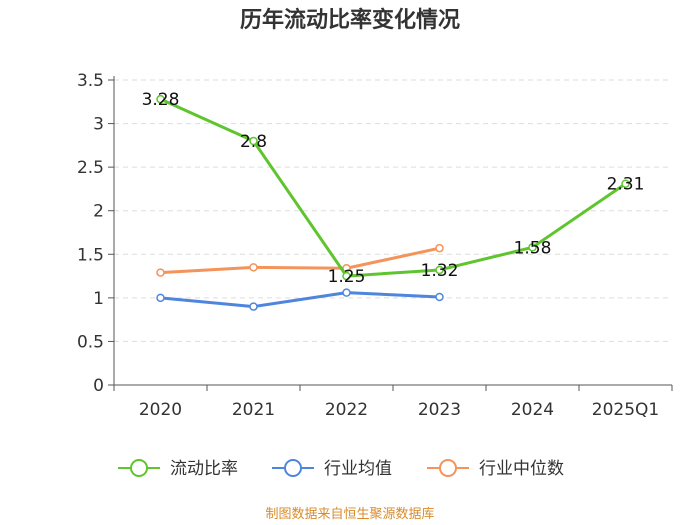  What do you see at coordinates (439, 410) in the screenshot?
I see `x-tick-label: 2023` at bounding box center [439, 410].